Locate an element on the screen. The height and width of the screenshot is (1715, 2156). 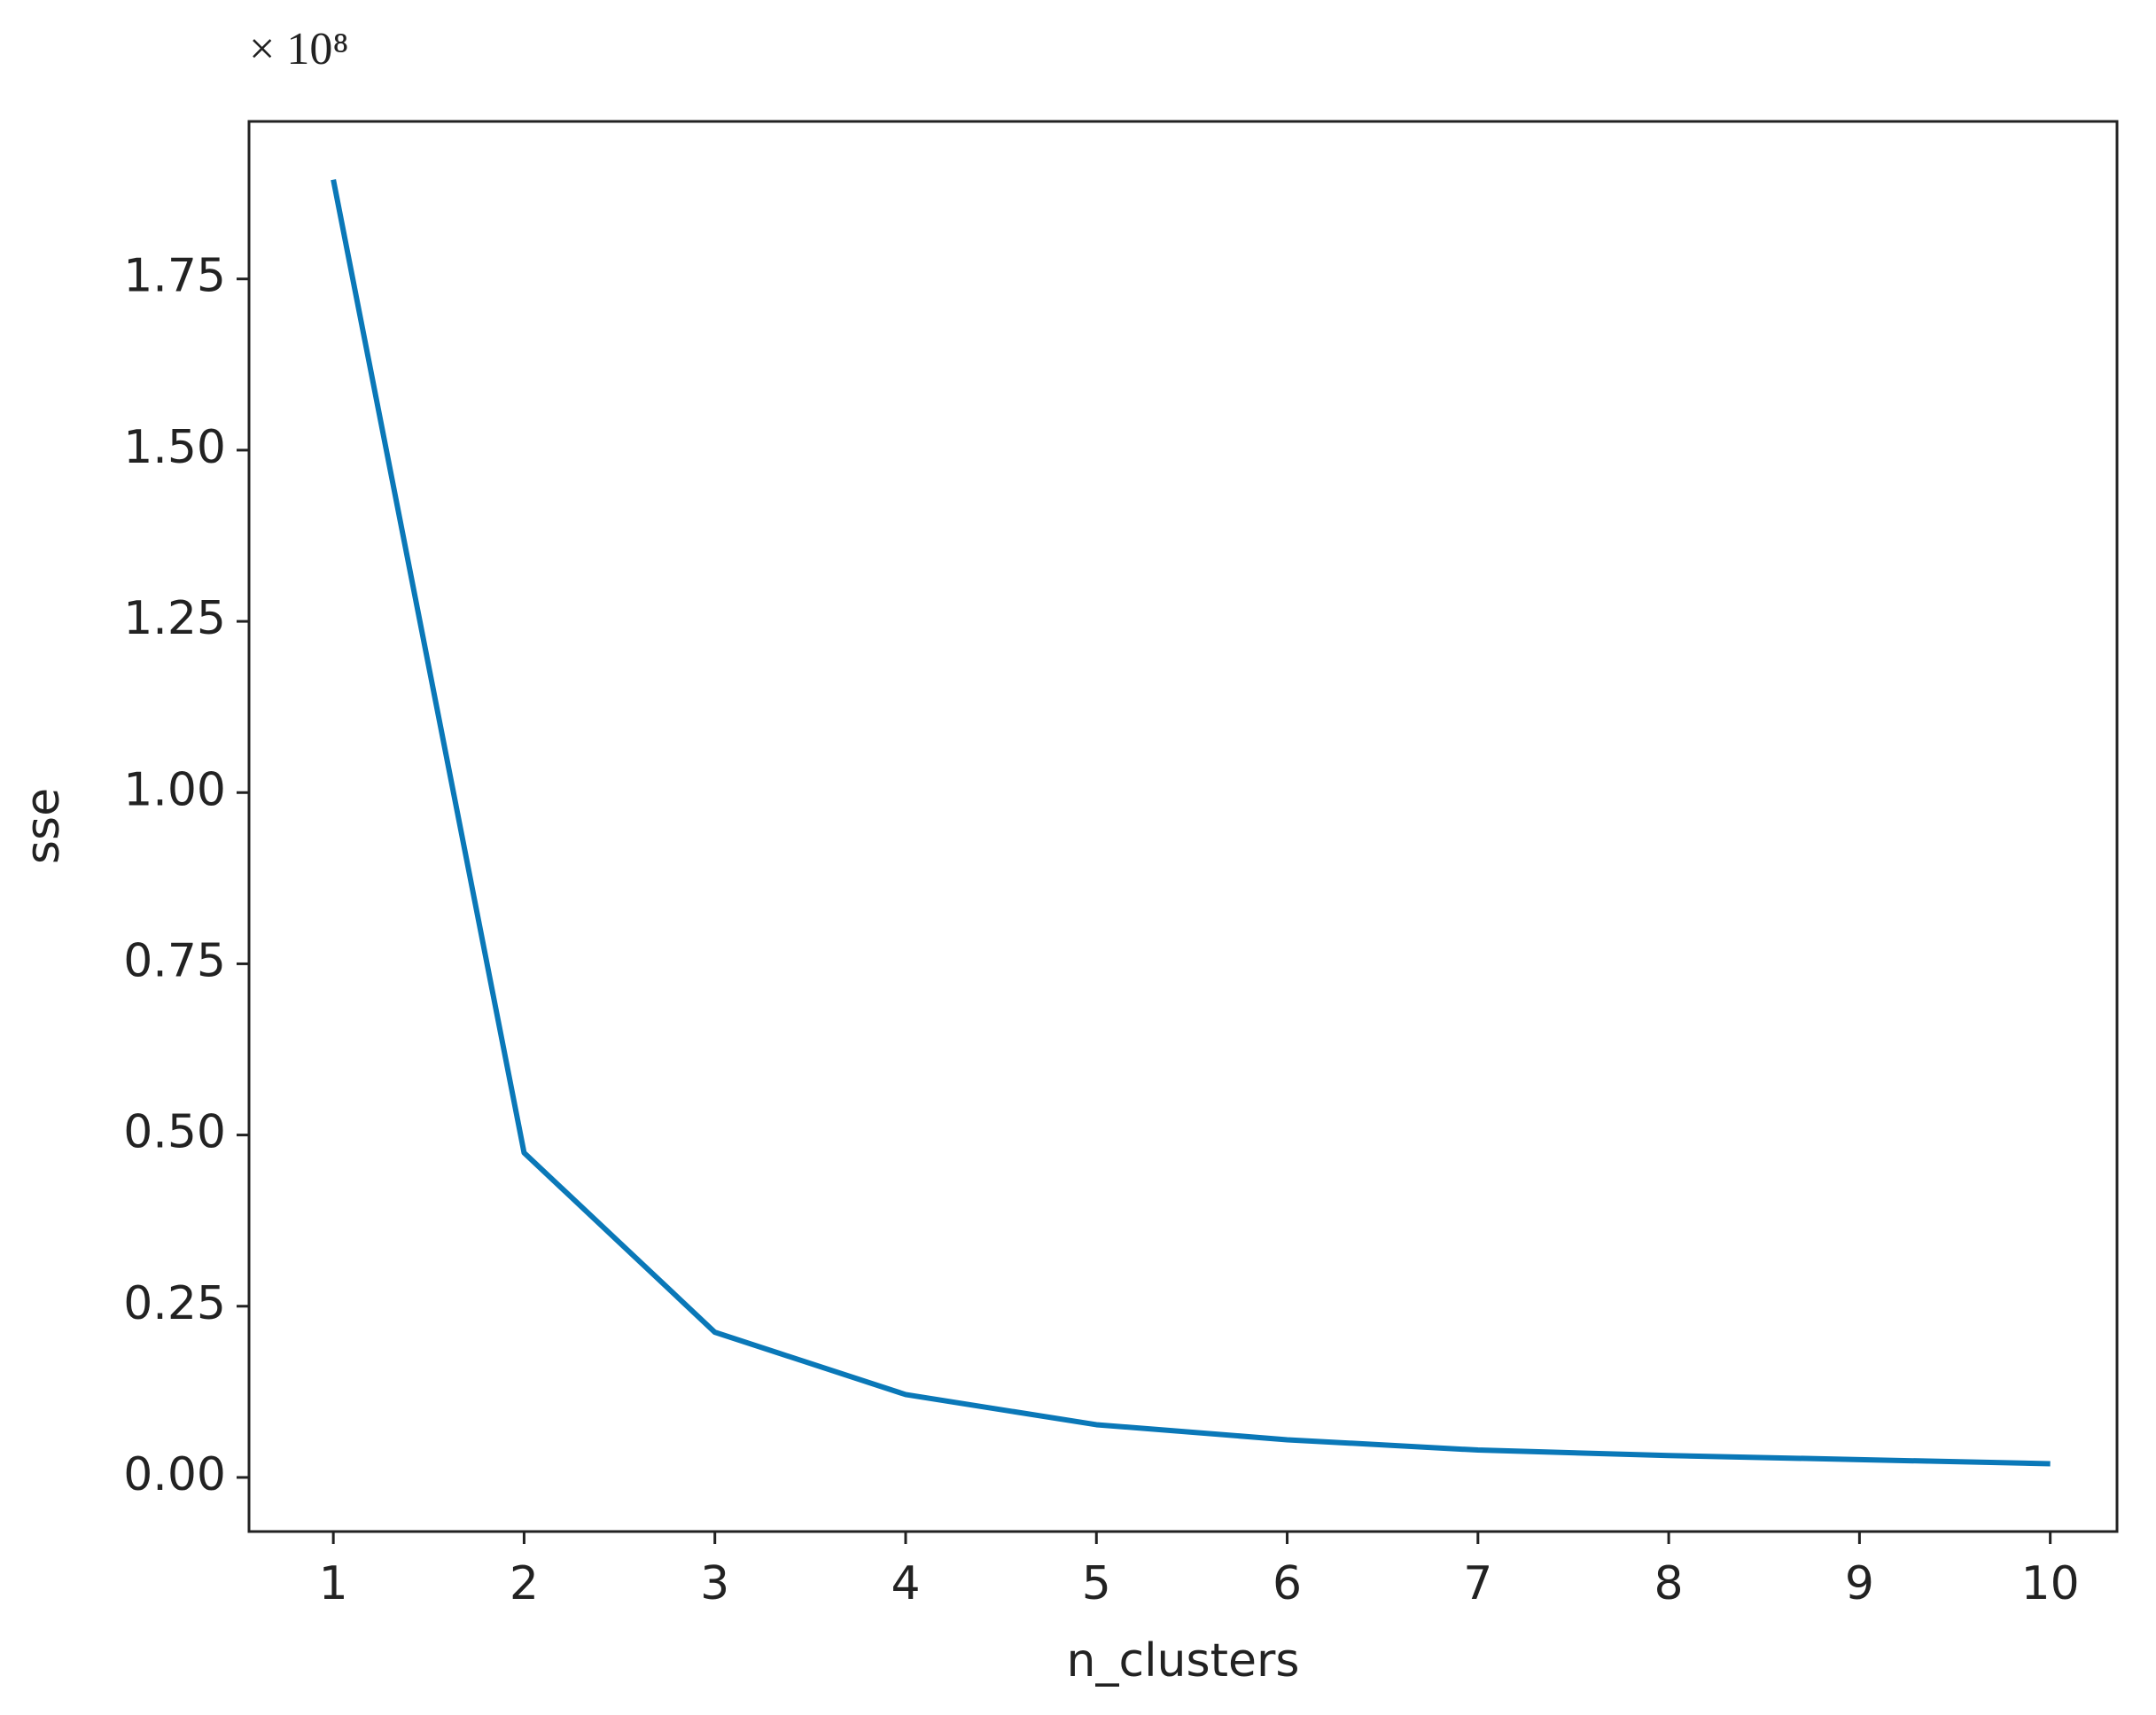
y-tick-label: 1.75 is located at coordinates (174, 276).